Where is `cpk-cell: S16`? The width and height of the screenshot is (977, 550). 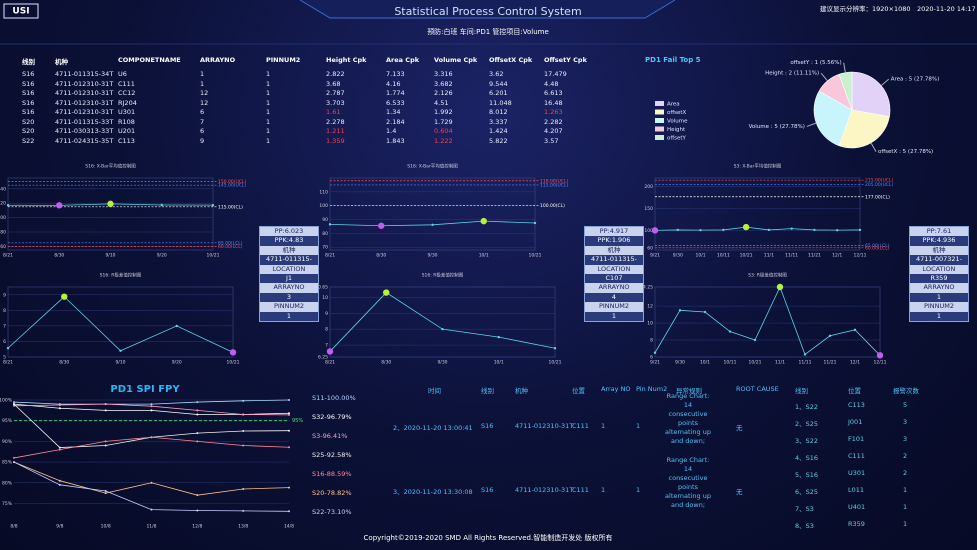 cpk-cell: S16 is located at coordinates (28, 83).